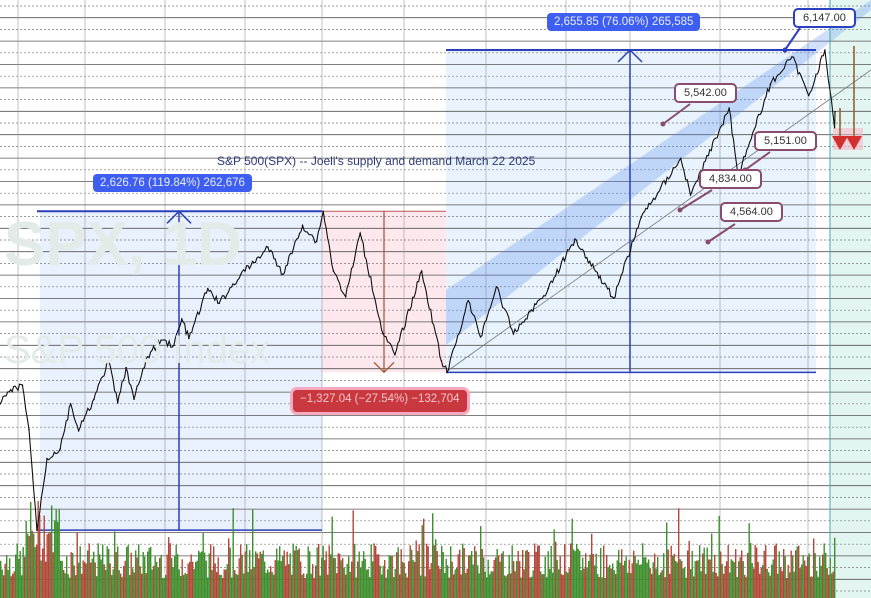  What do you see at coordinates (824, 18) in the screenshot?
I see `callout-6147: 6,147.00` at bounding box center [824, 18].